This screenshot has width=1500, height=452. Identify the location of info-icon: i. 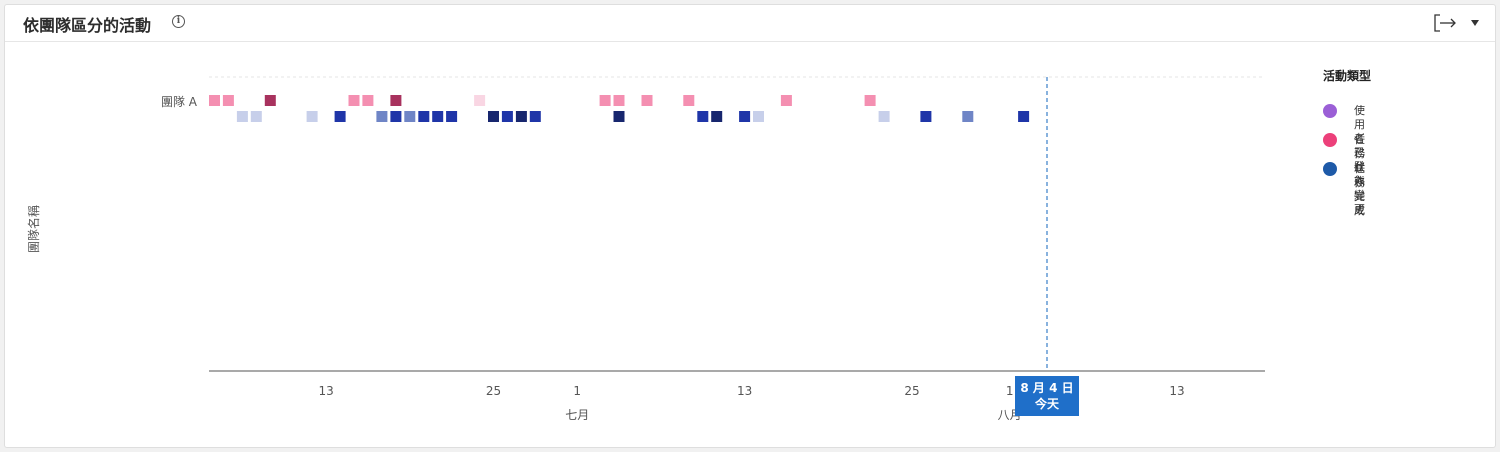
(178, 21).